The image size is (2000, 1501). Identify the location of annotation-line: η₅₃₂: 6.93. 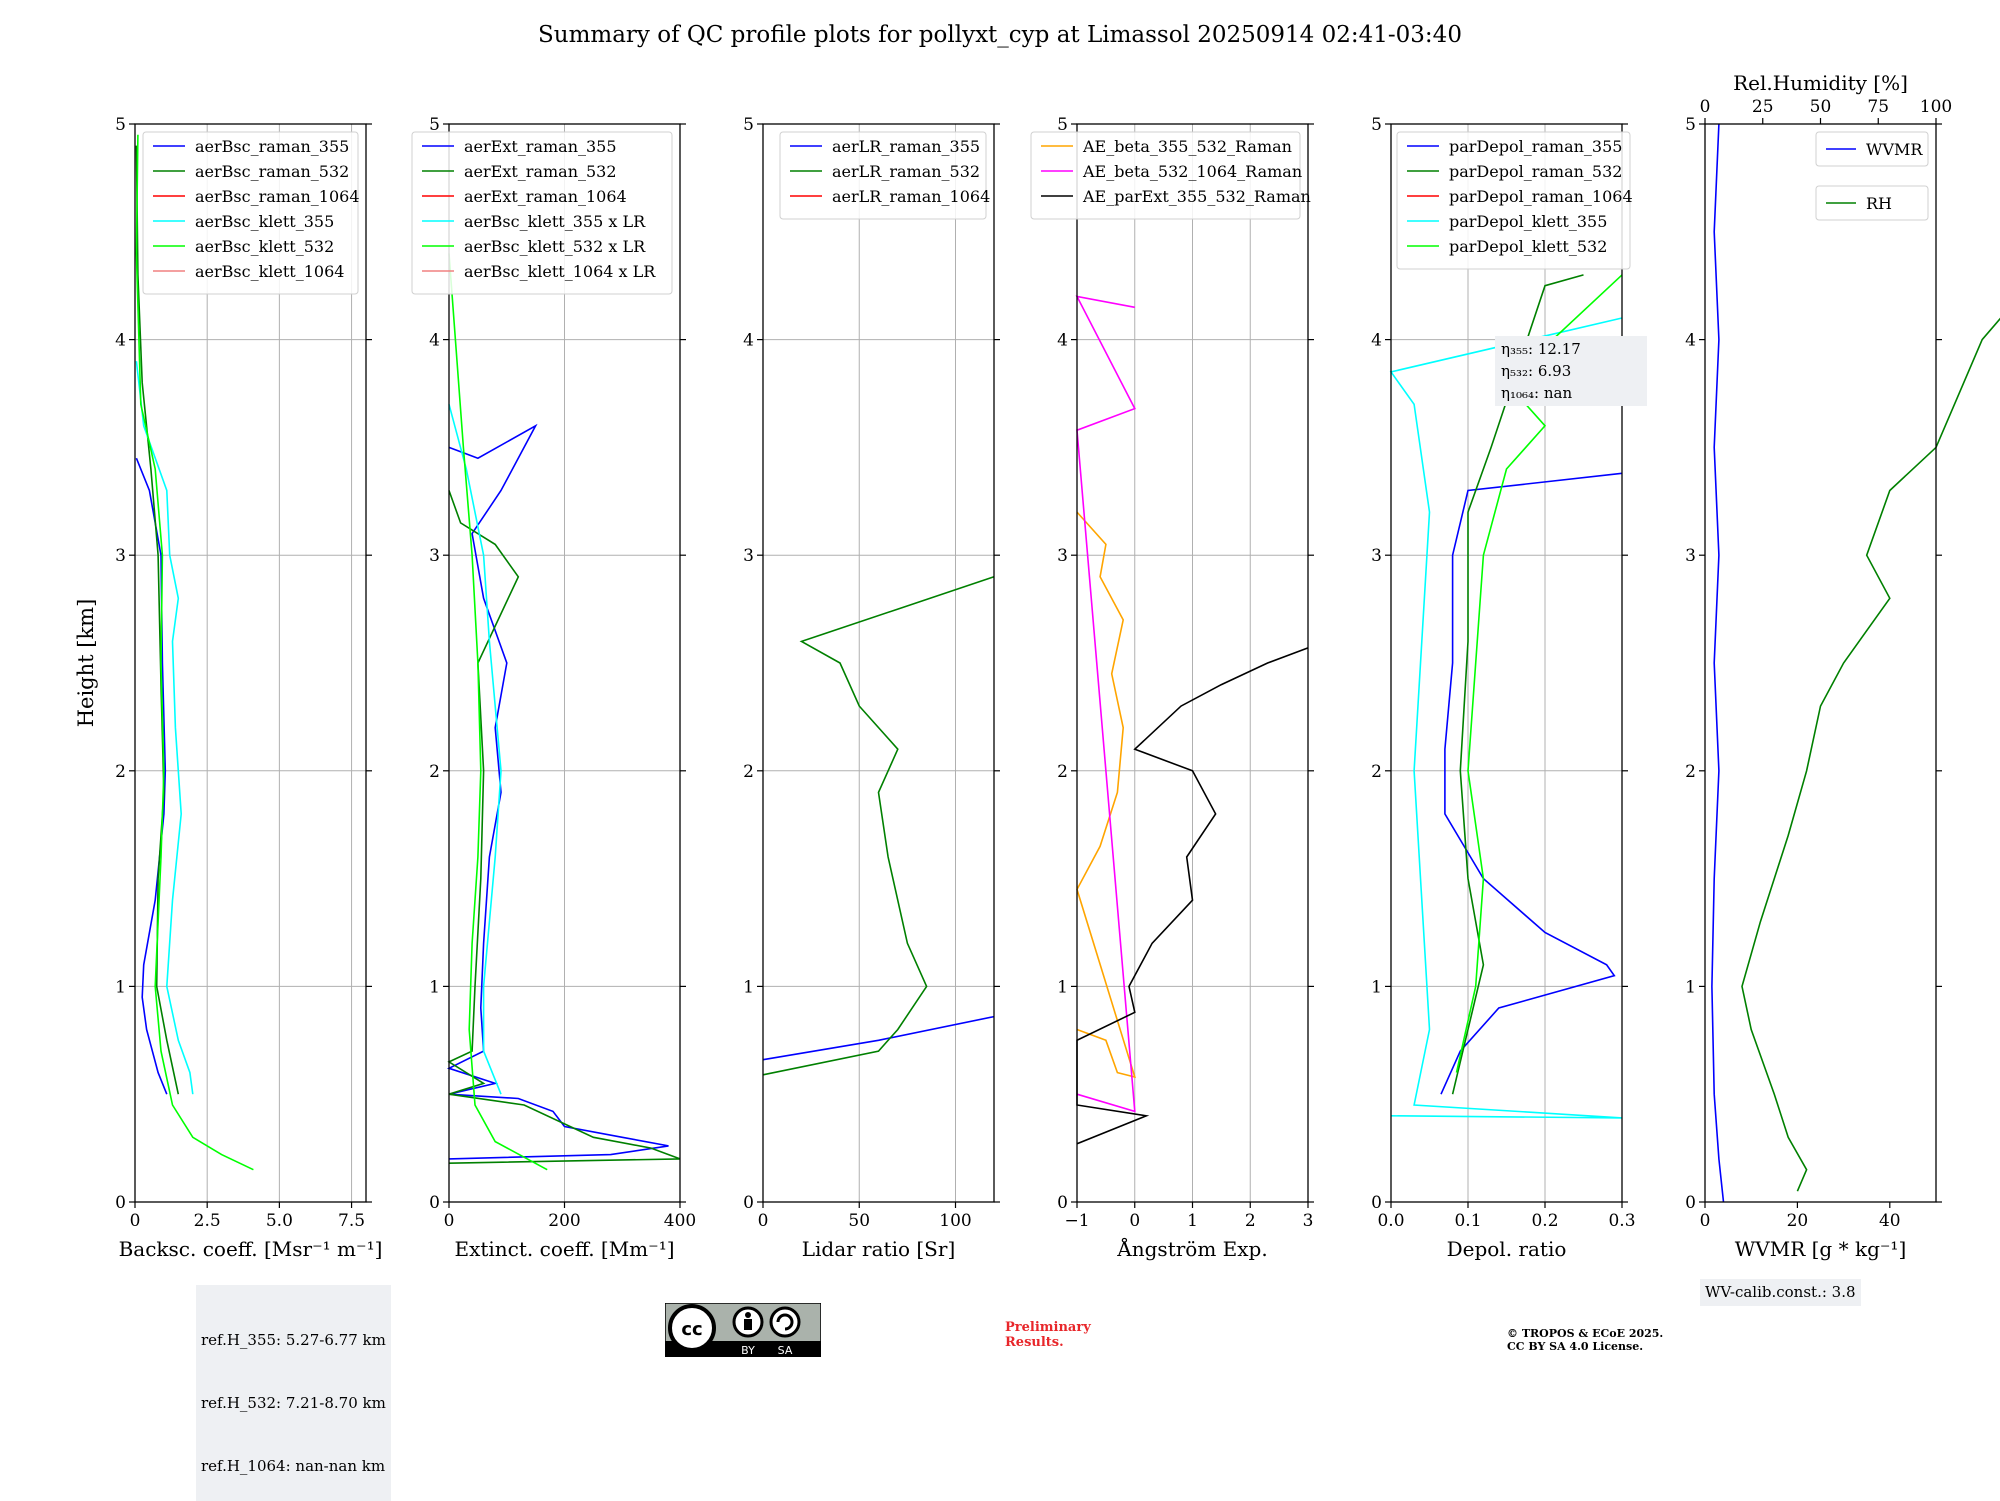
(1536, 371).